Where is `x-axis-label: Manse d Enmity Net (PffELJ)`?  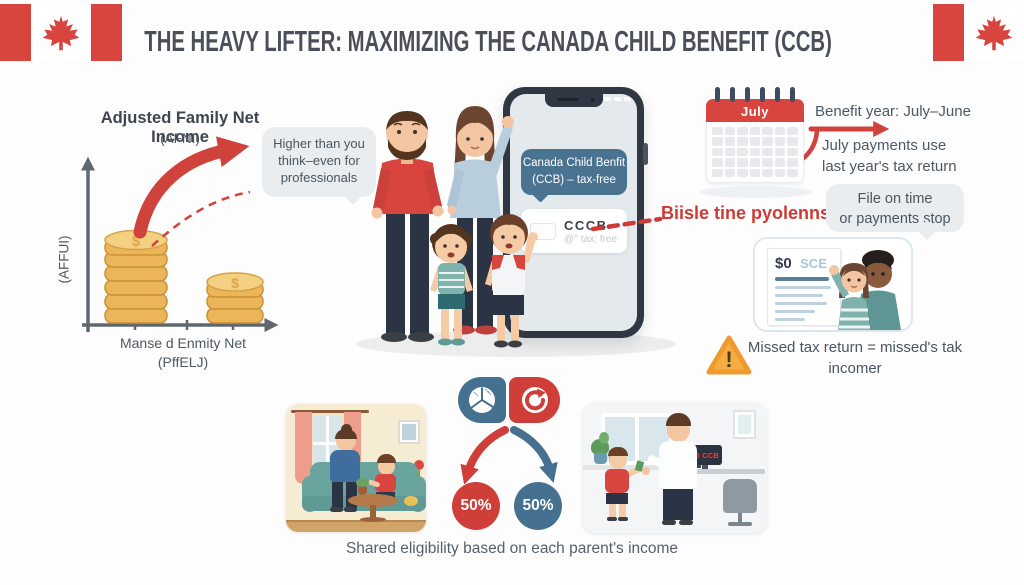
x-axis-label: Manse d Enmity Net (PffELJ) is located at coordinates (183, 352).